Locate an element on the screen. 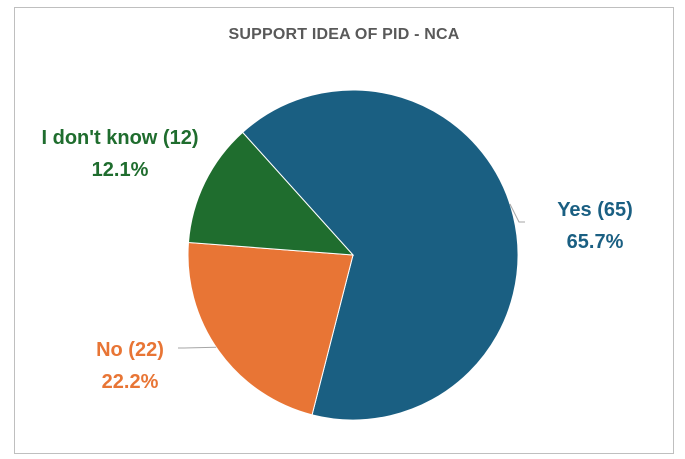 The image size is (685, 459). chart-title: SUPPORT IDEA OF PID - NCA is located at coordinates (344, 34).